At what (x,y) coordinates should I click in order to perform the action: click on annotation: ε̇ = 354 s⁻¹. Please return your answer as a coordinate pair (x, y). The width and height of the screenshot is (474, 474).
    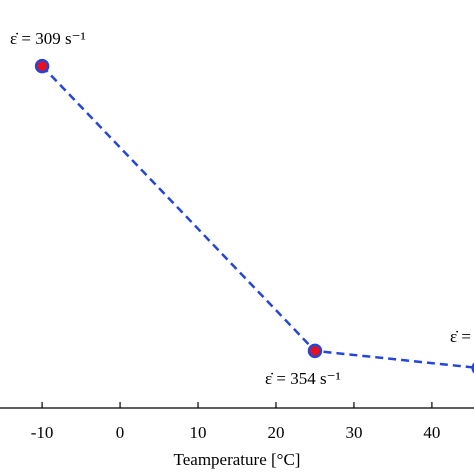
    Looking at the image, I should click on (303, 378).